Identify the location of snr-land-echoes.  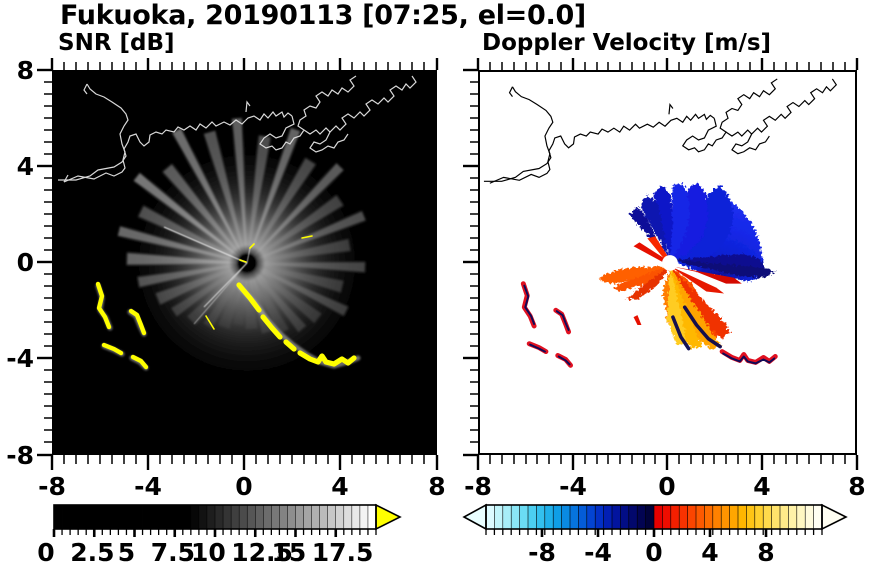
(228, 303).